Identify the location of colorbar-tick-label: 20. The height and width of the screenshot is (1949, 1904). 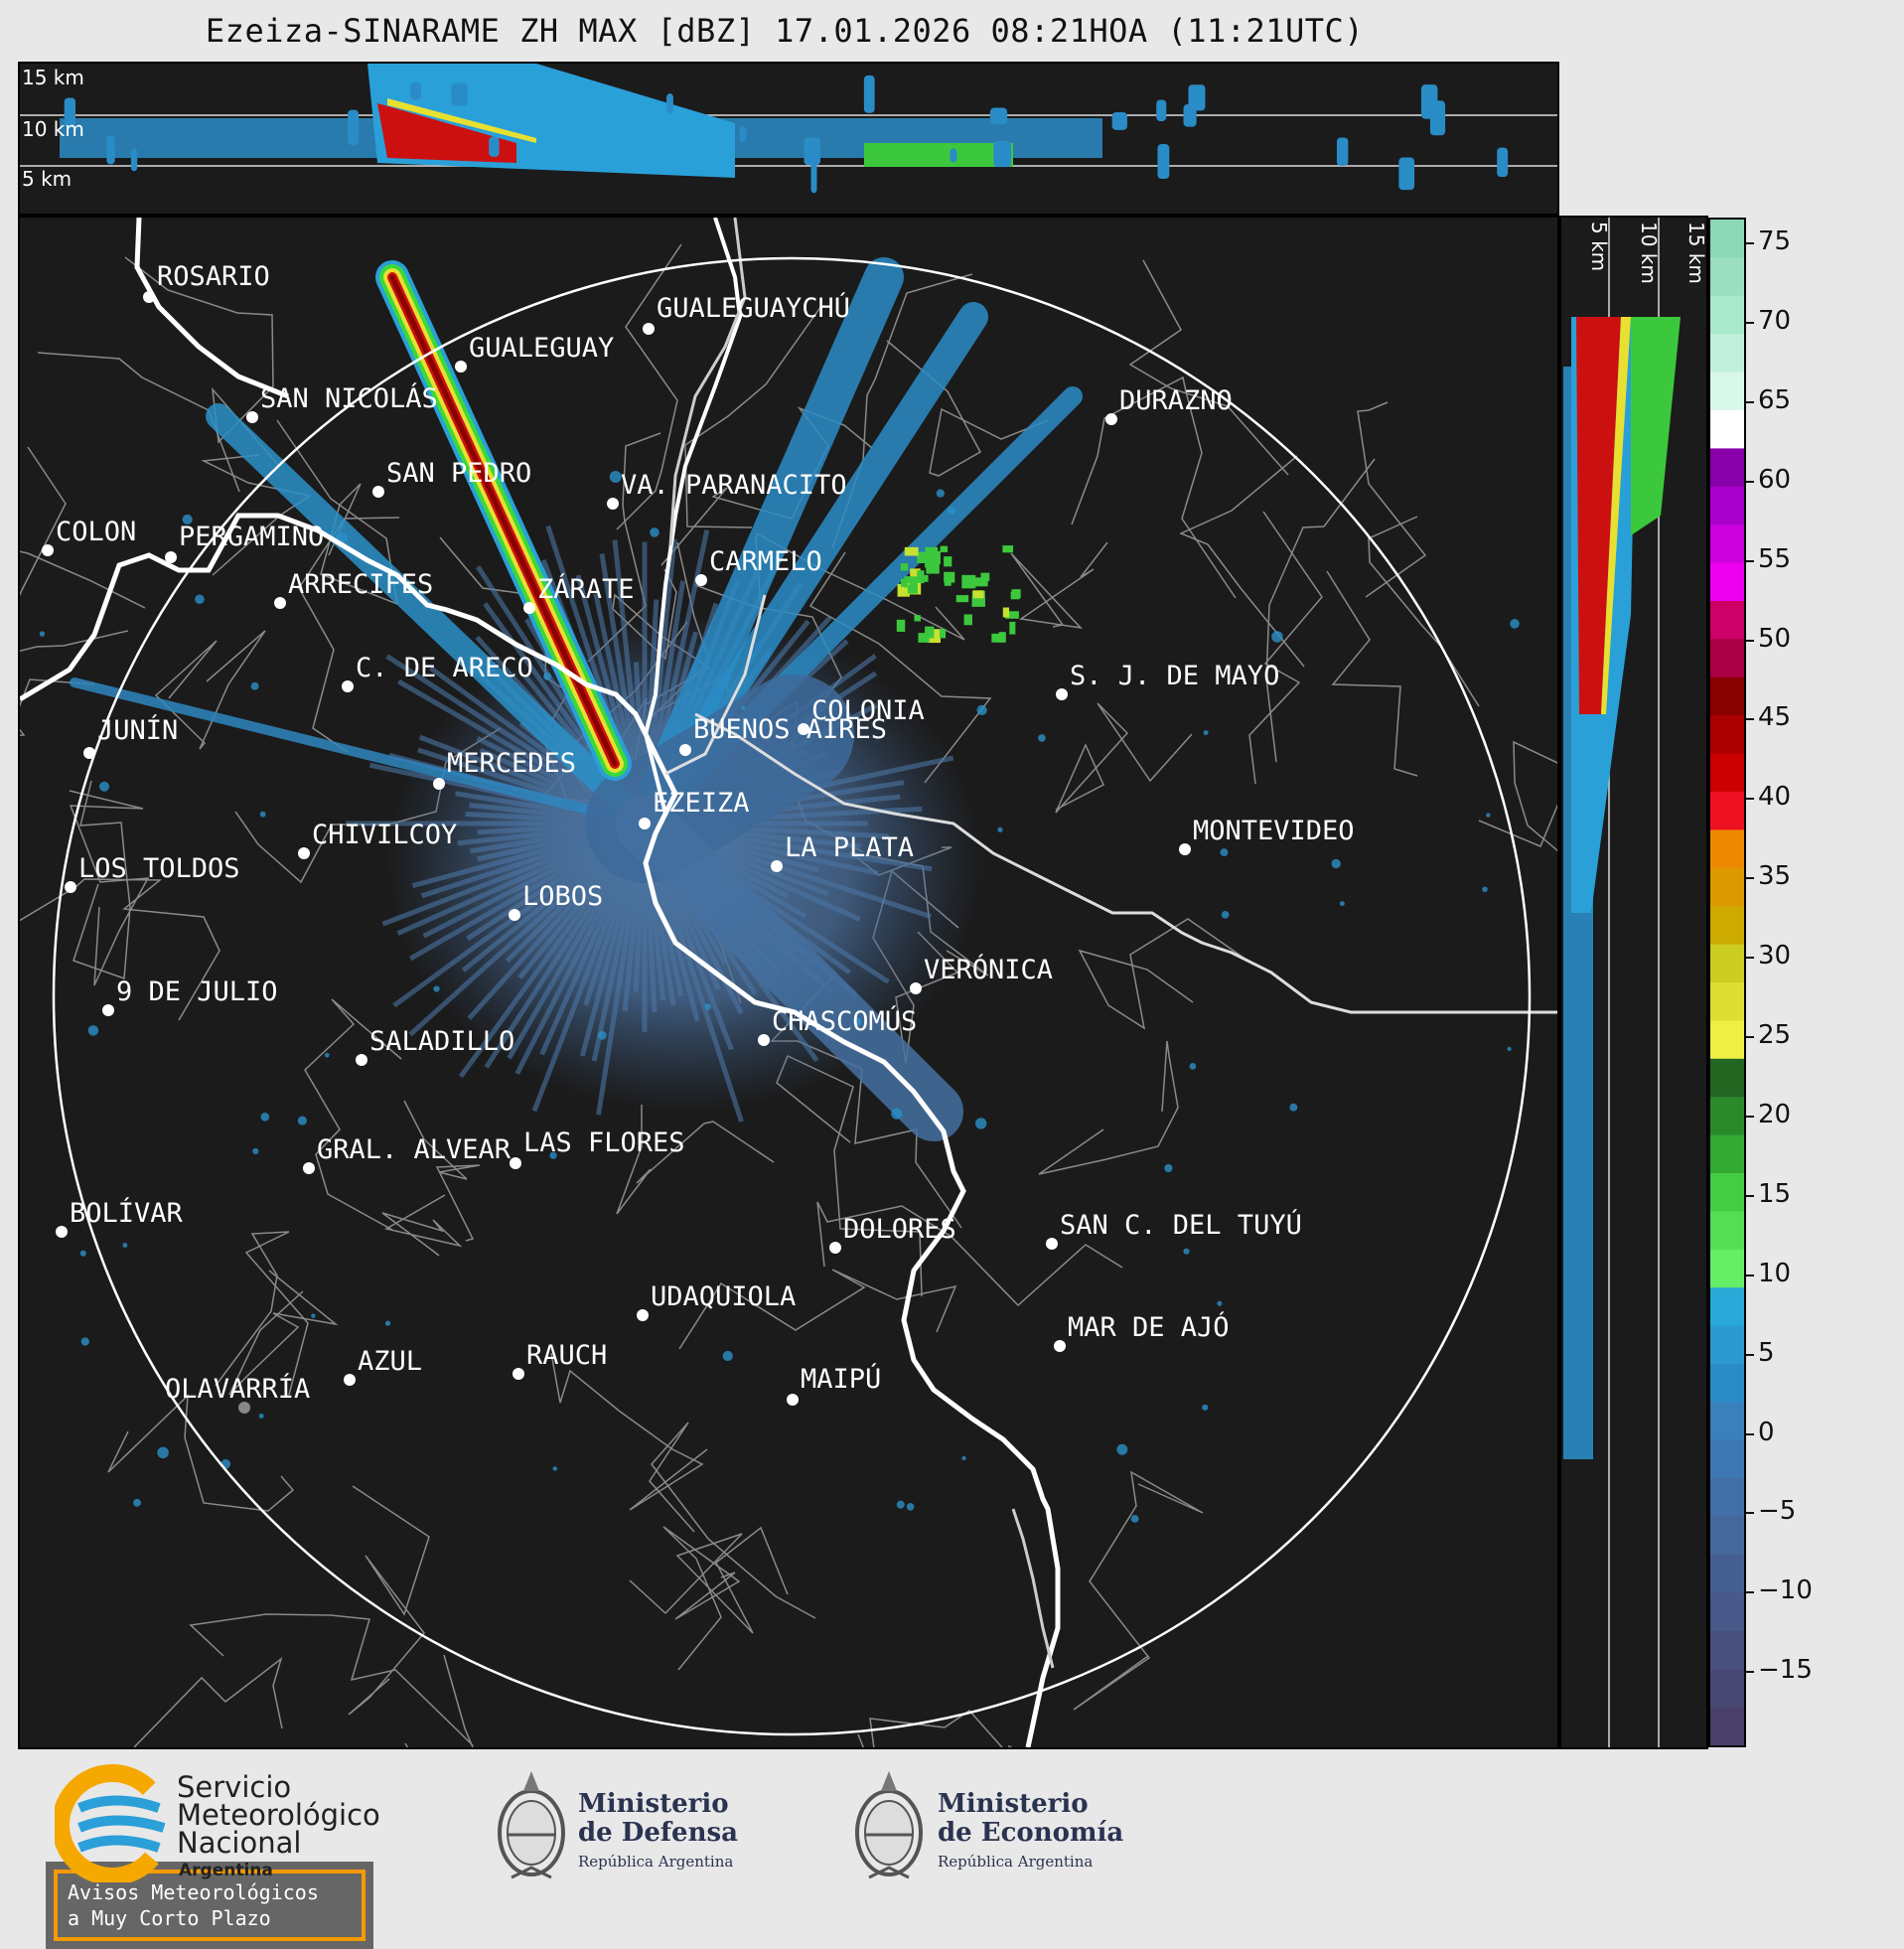
(1775, 1114).